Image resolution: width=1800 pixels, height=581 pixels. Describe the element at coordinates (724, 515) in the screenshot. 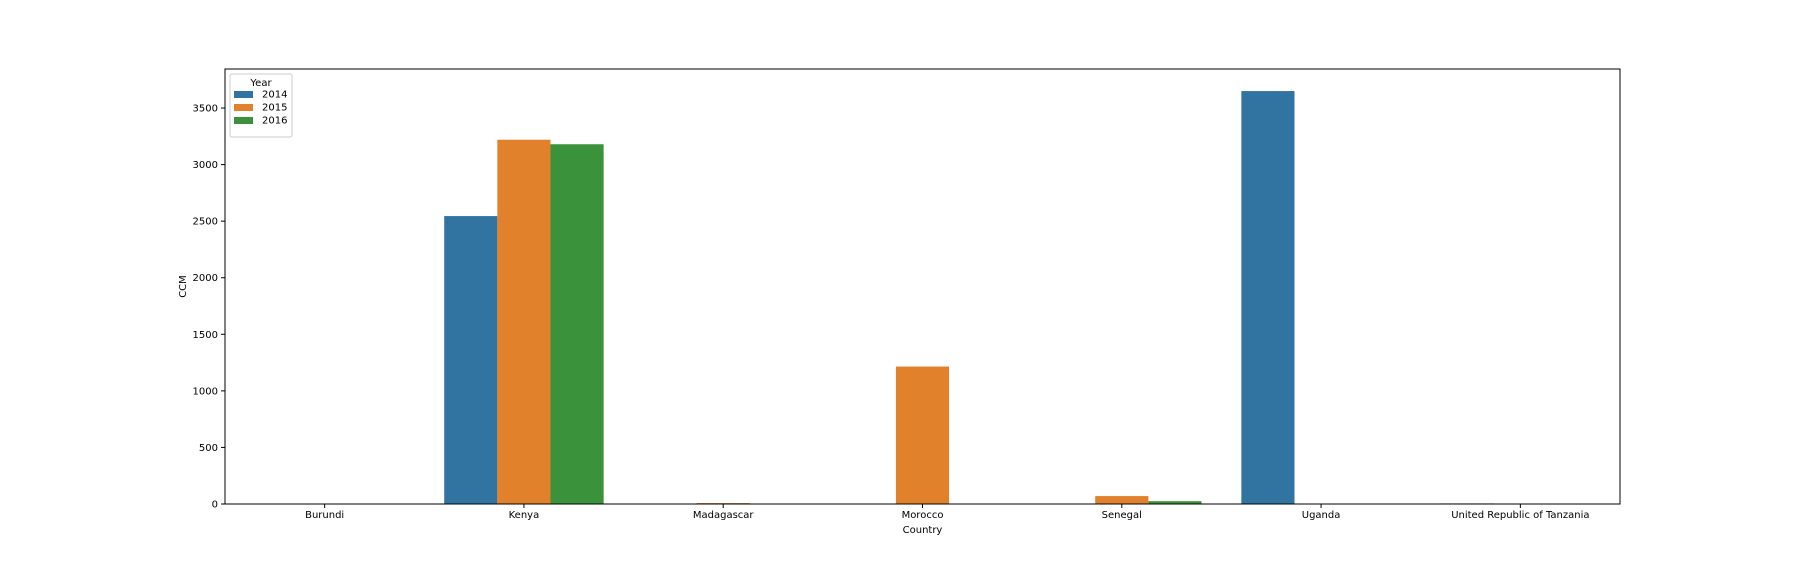

I see `x-tick-label: Madagascar` at that location.